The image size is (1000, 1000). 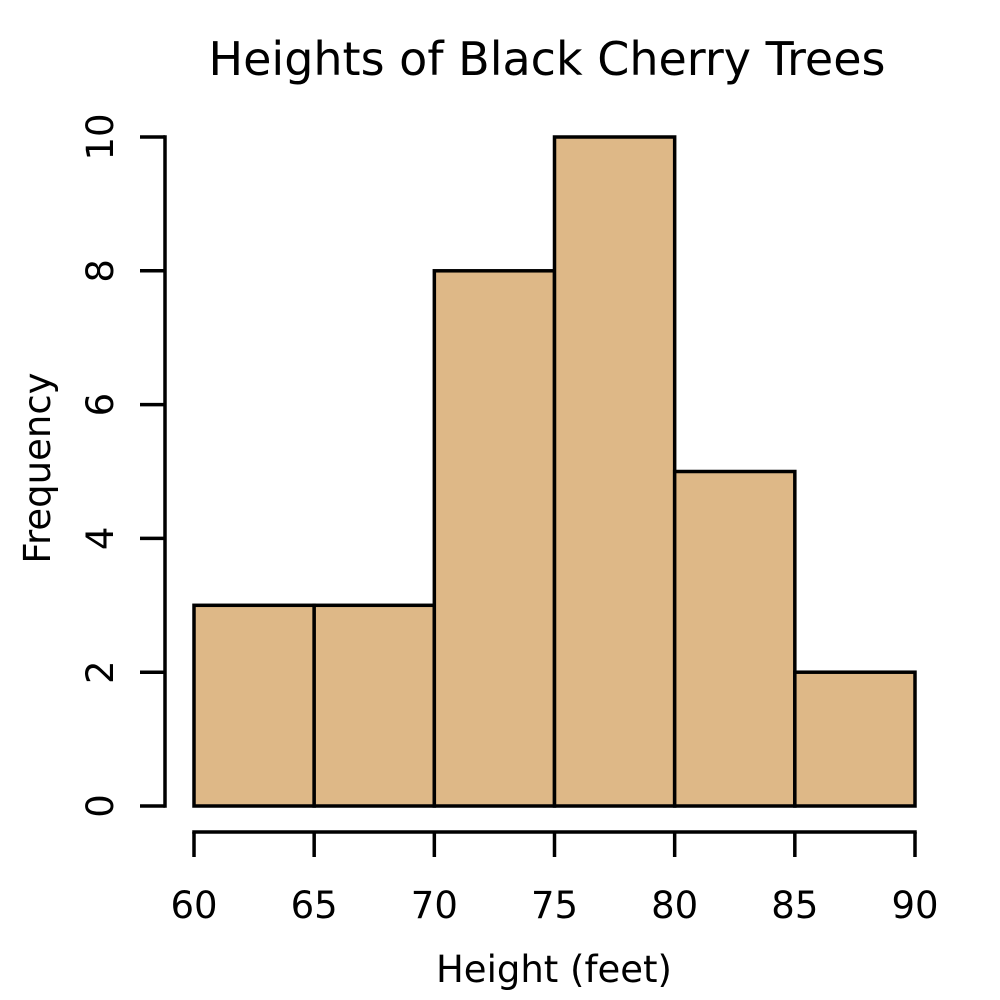 What do you see at coordinates (794, 905) in the screenshot?
I see `x-tick-label: 85` at bounding box center [794, 905].